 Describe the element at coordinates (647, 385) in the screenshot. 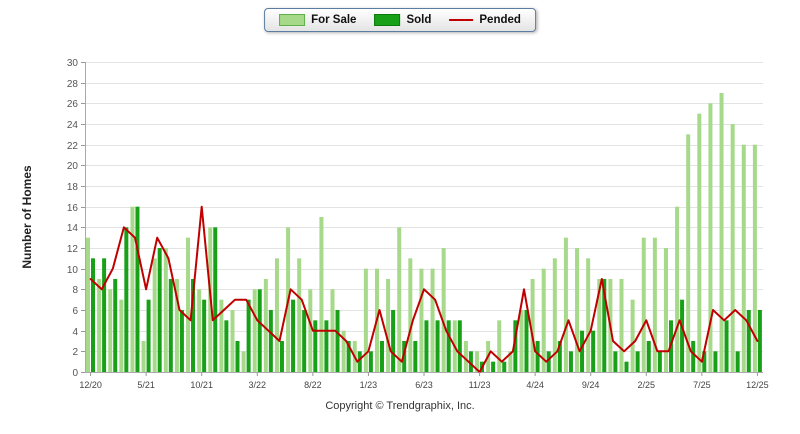

I see `svg-text: 2/25` at that location.